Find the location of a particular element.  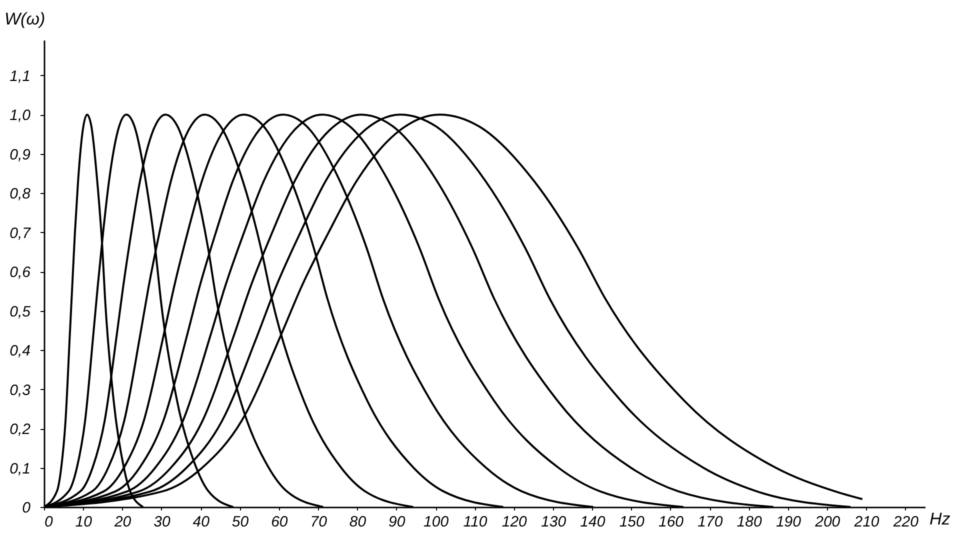

y-tick-label: 0,1 is located at coordinates (20, 469).